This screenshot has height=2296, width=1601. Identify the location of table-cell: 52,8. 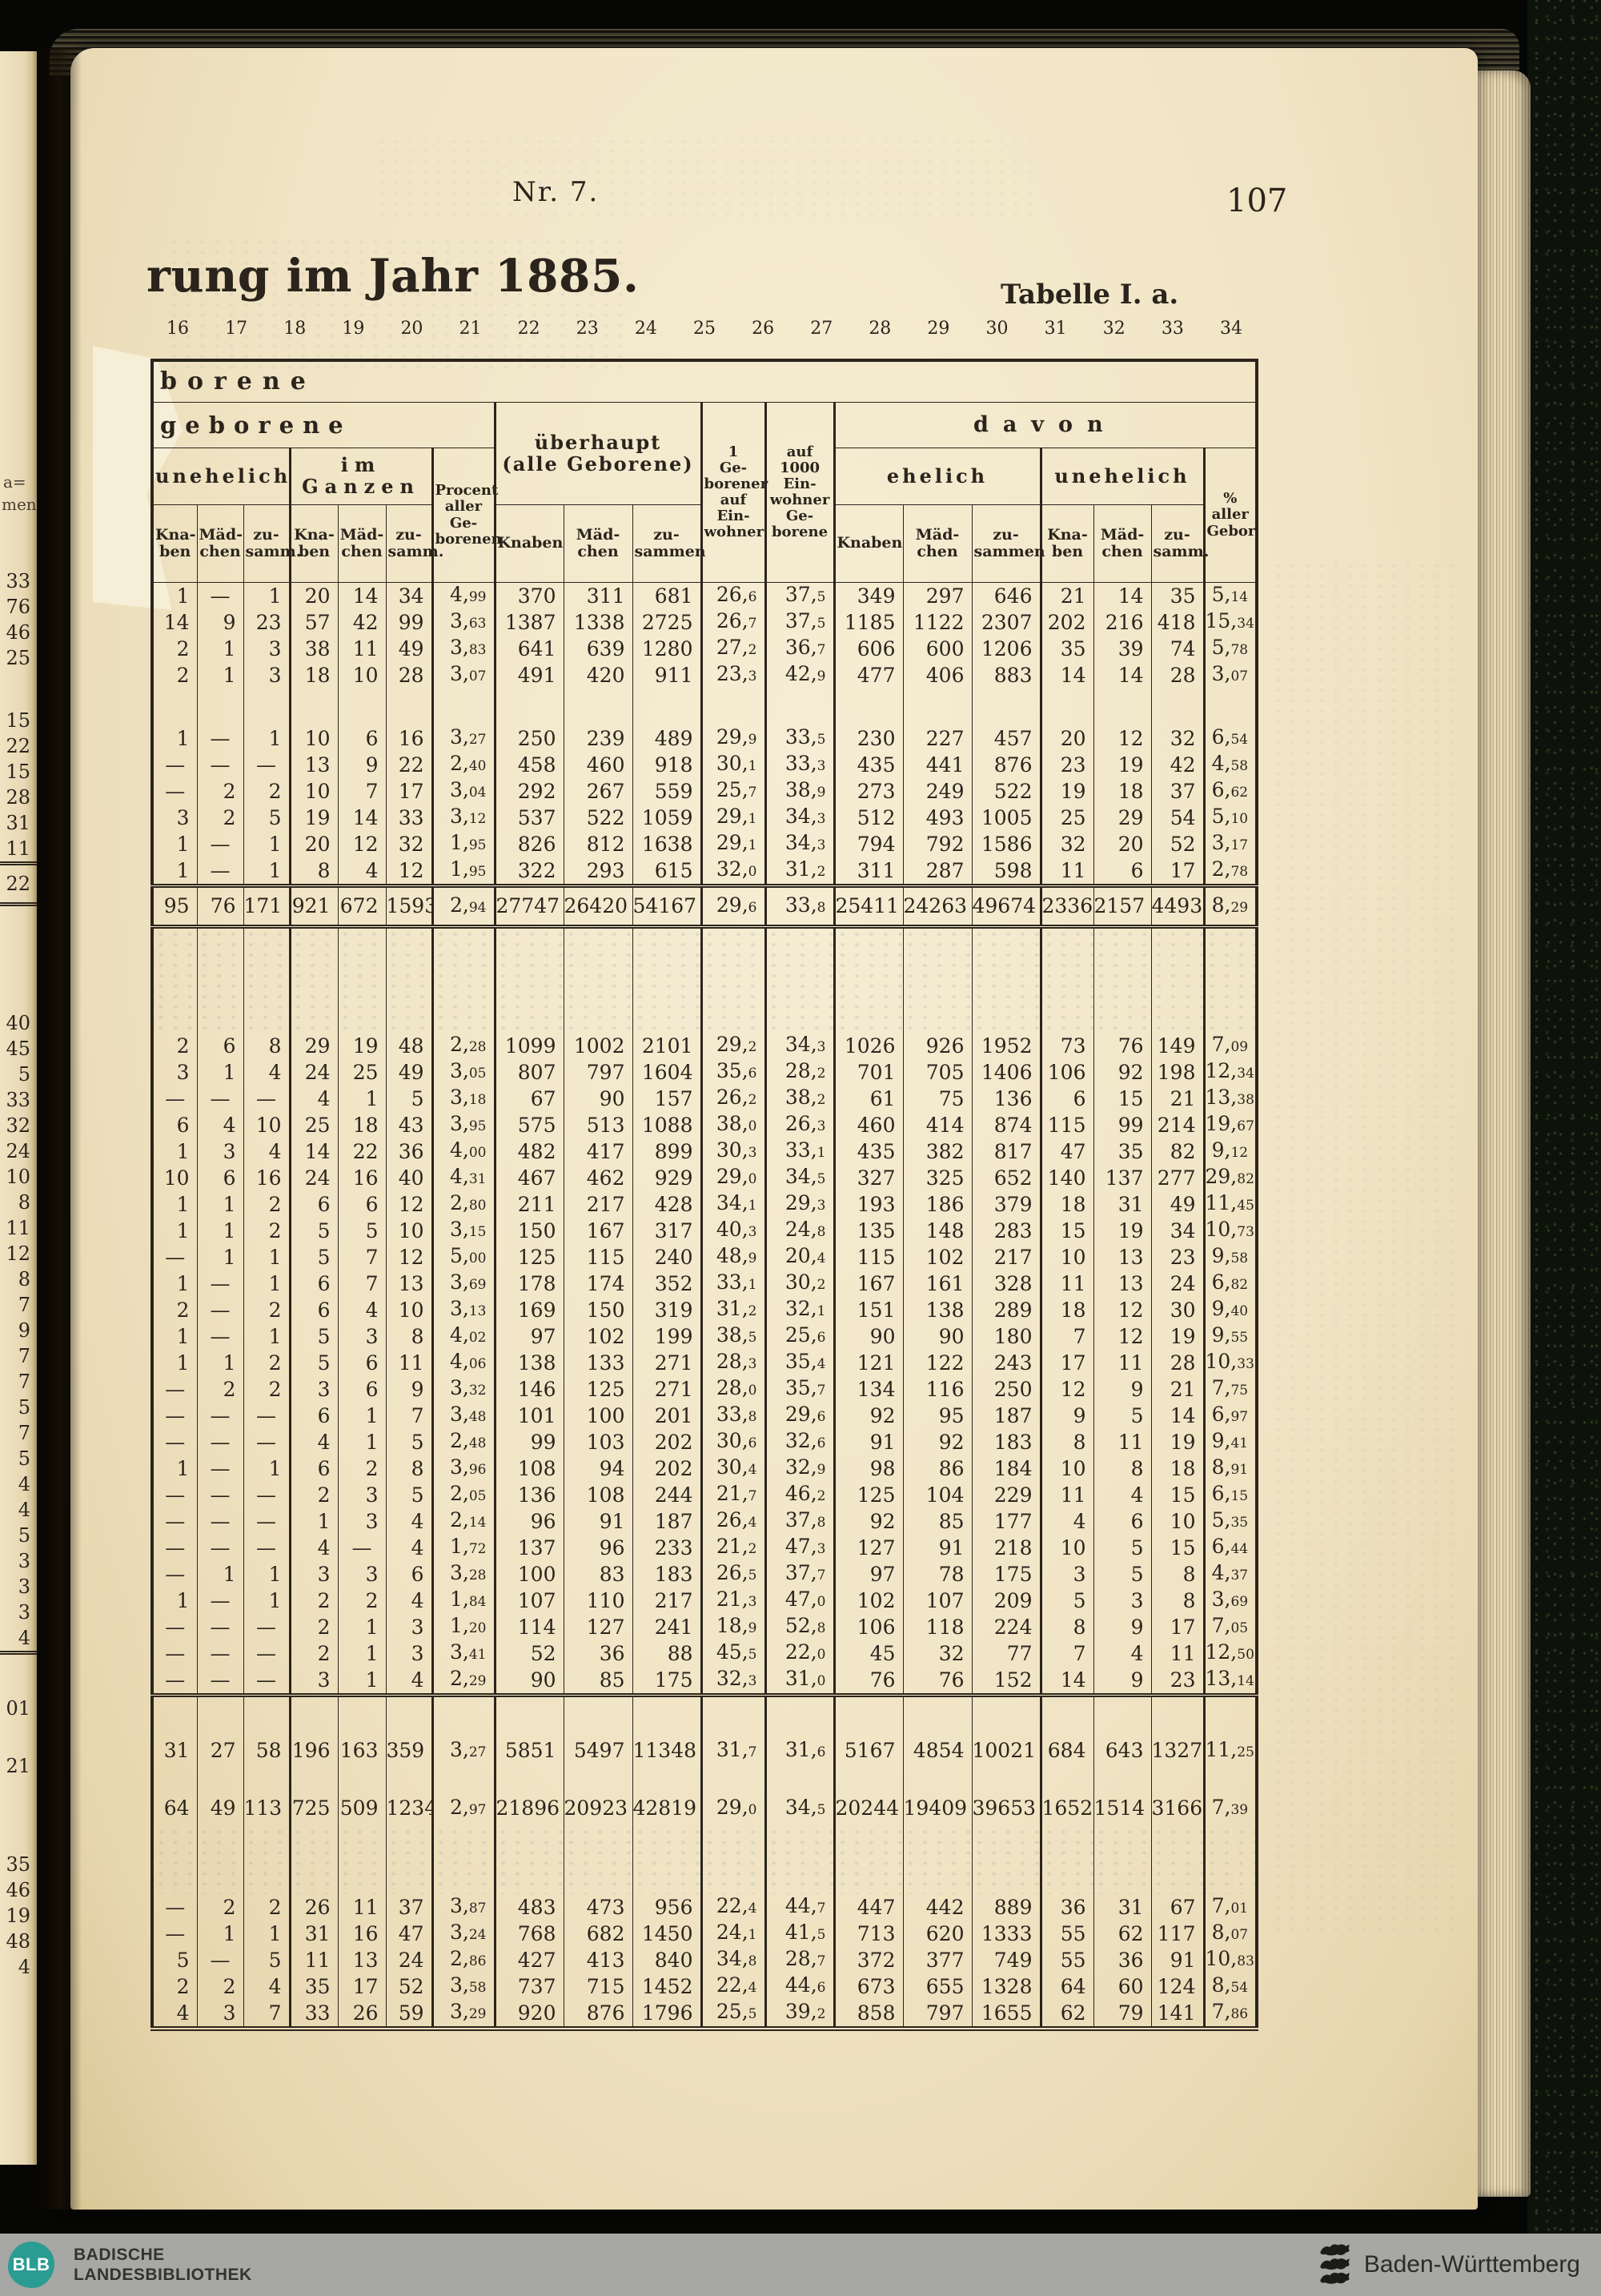
(799, 1627).